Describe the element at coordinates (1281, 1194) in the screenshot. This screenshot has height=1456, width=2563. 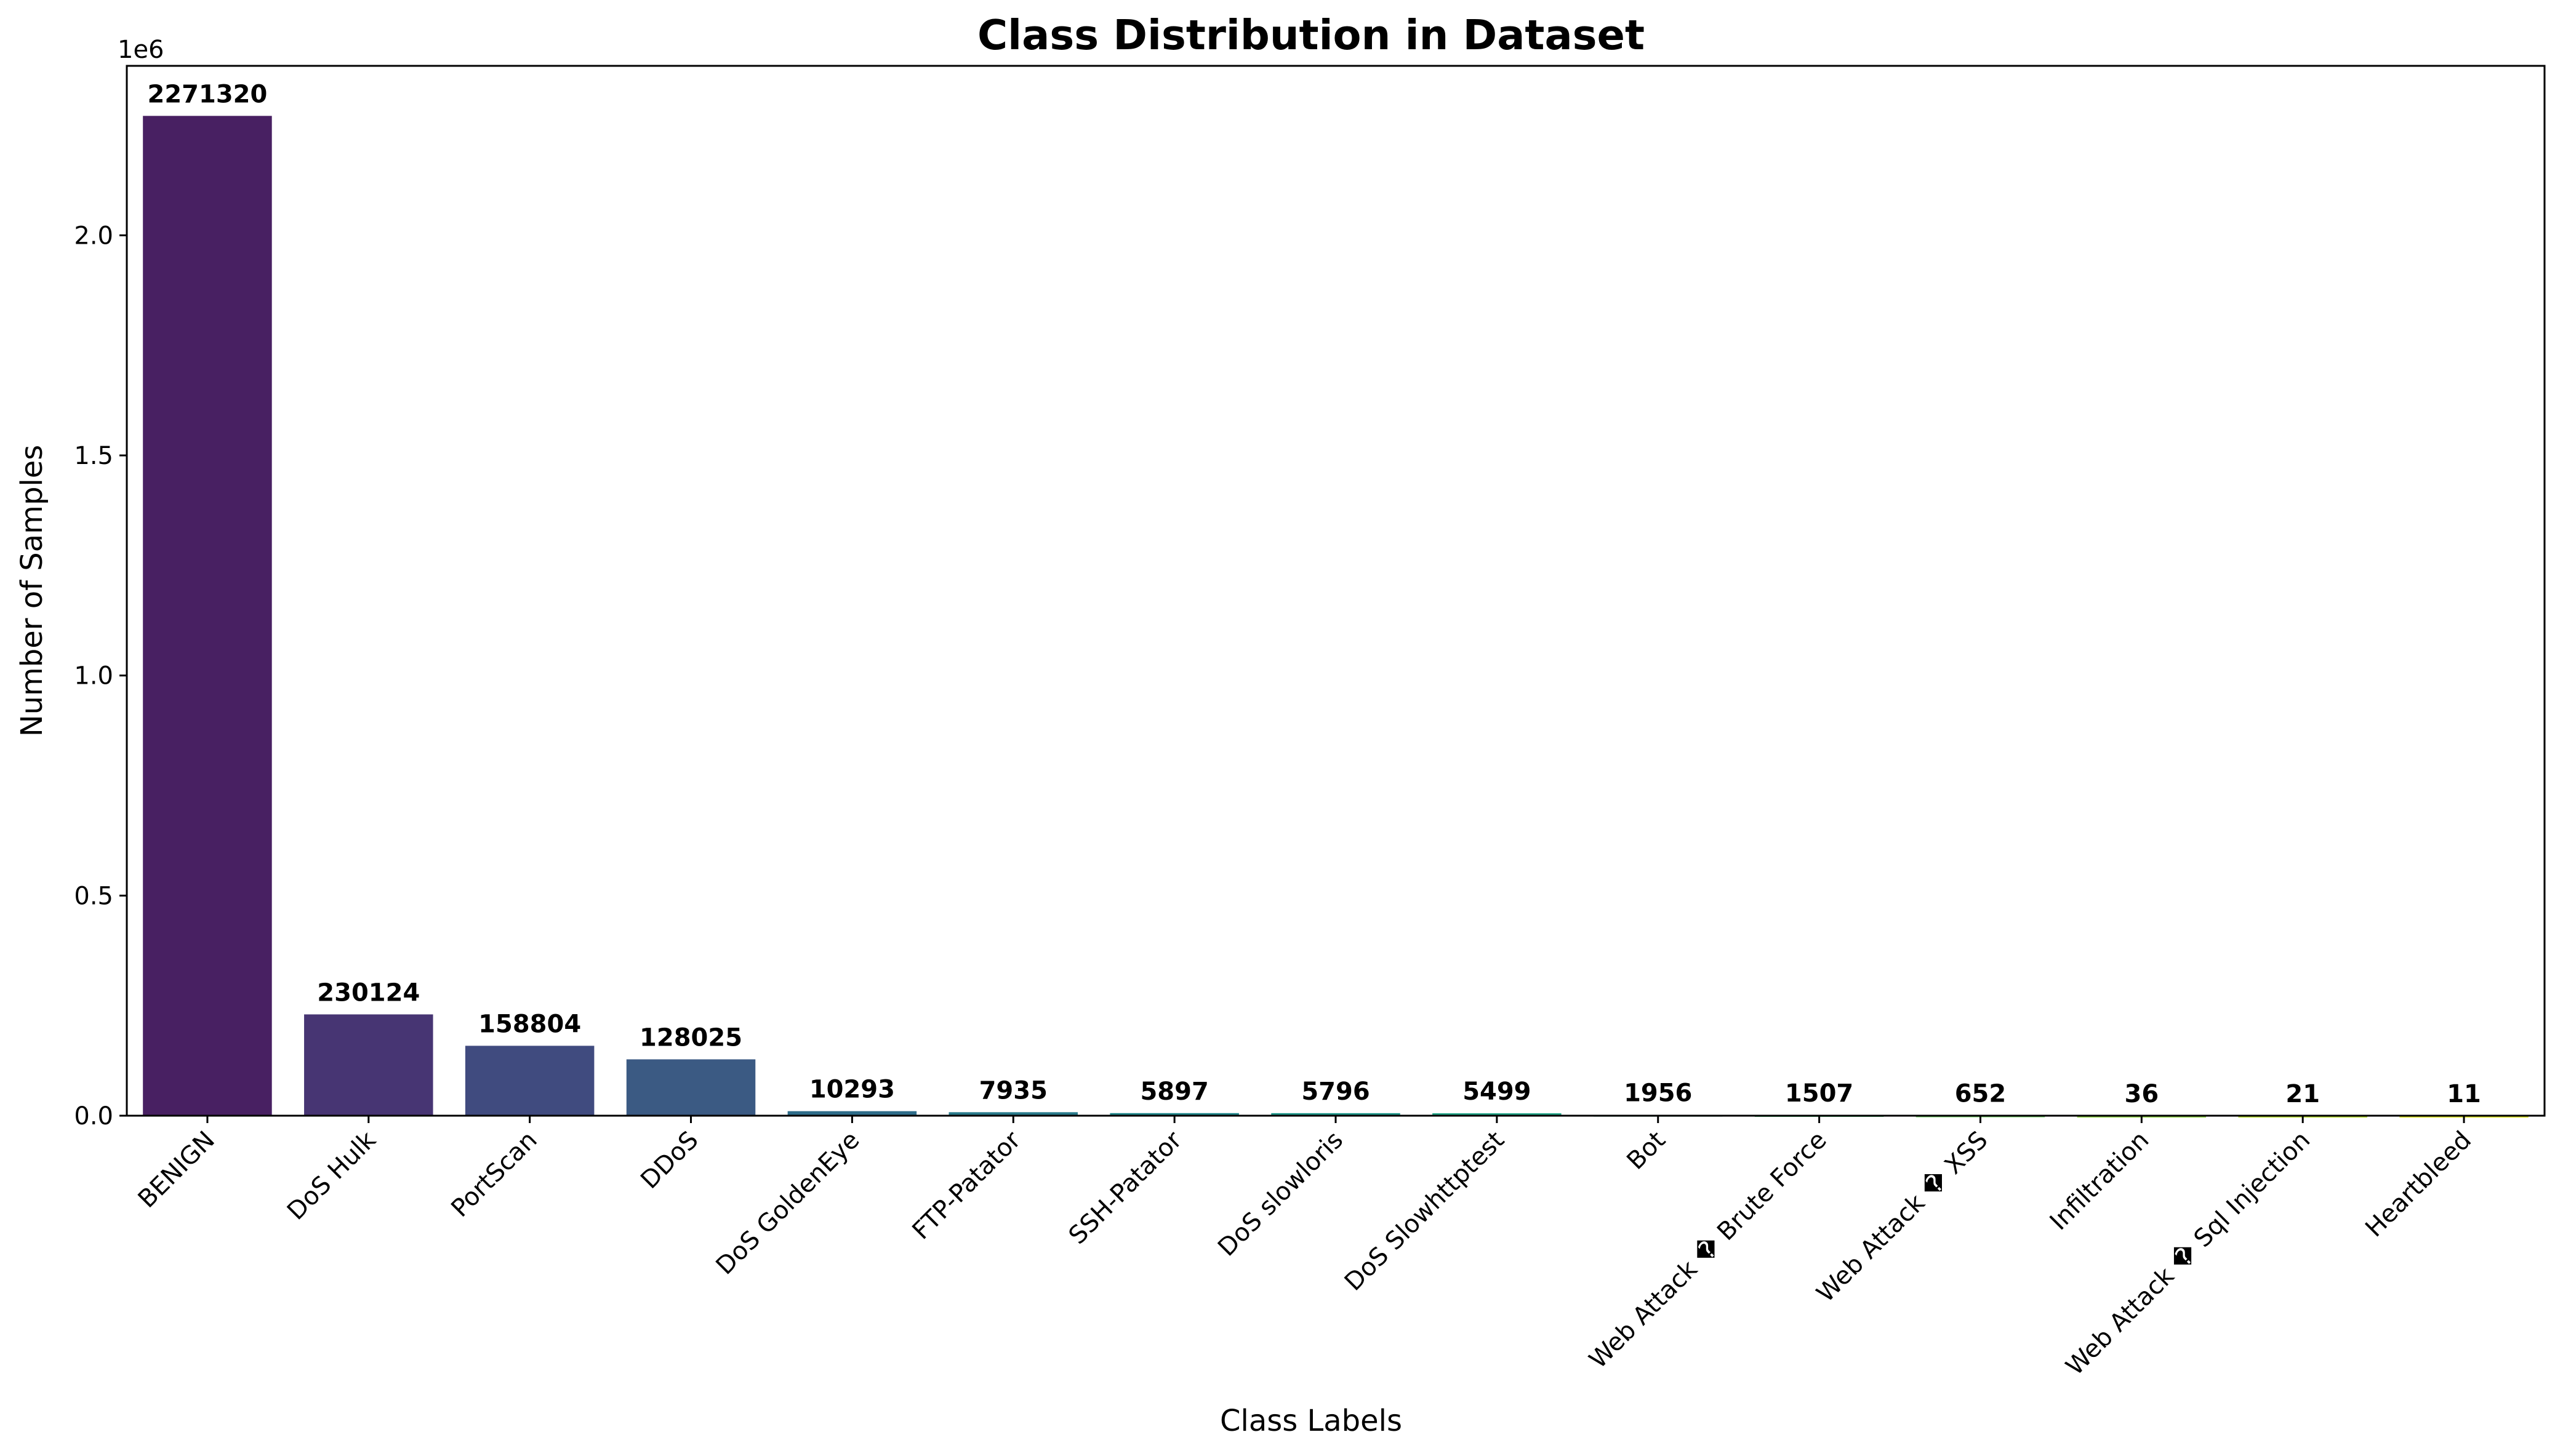
I see `x-tick-label-7: DoS slowloris` at that location.